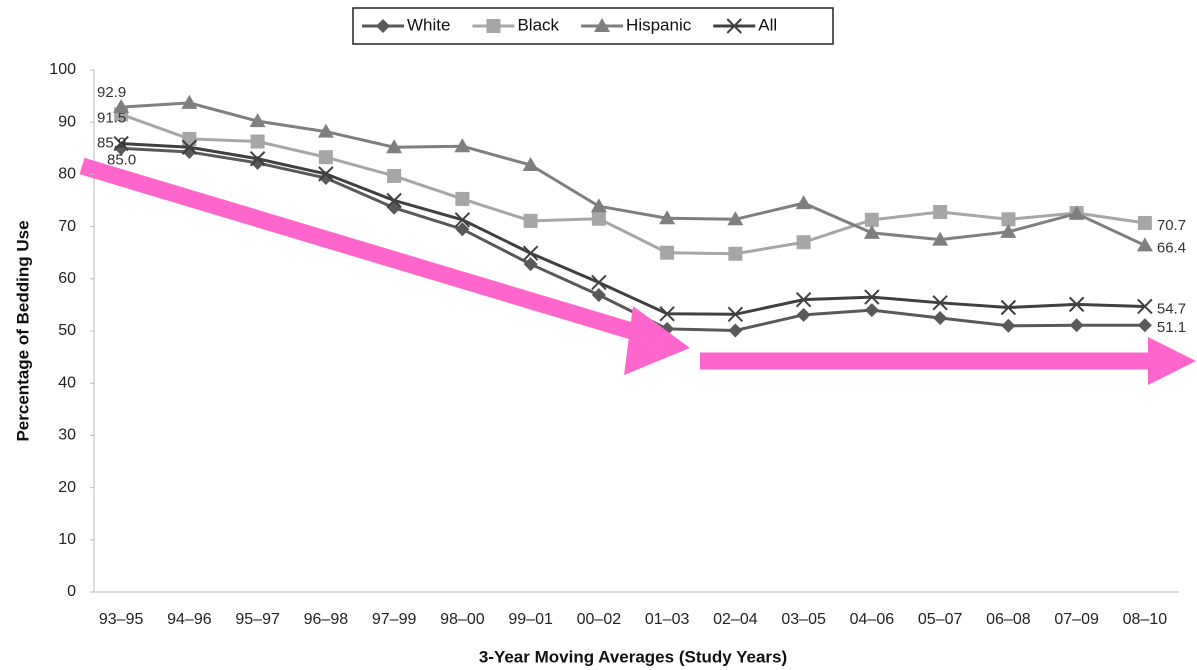 The image size is (1197, 670). Describe the element at coordinates (326, 619) in the screenshot. I see `x-tick-label: 96–98` at that location.